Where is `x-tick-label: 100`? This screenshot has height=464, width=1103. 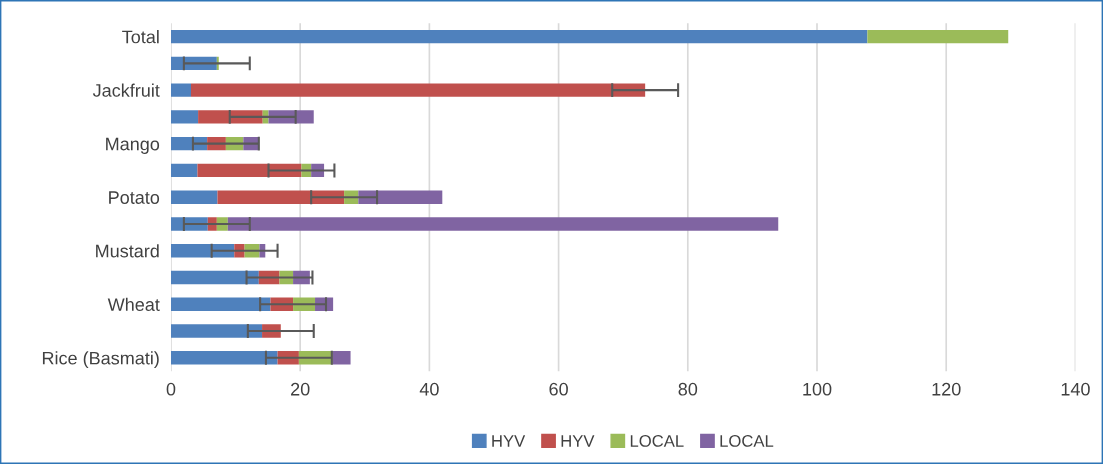
x-tick-label: 100 is located at coordinates (817, 389).